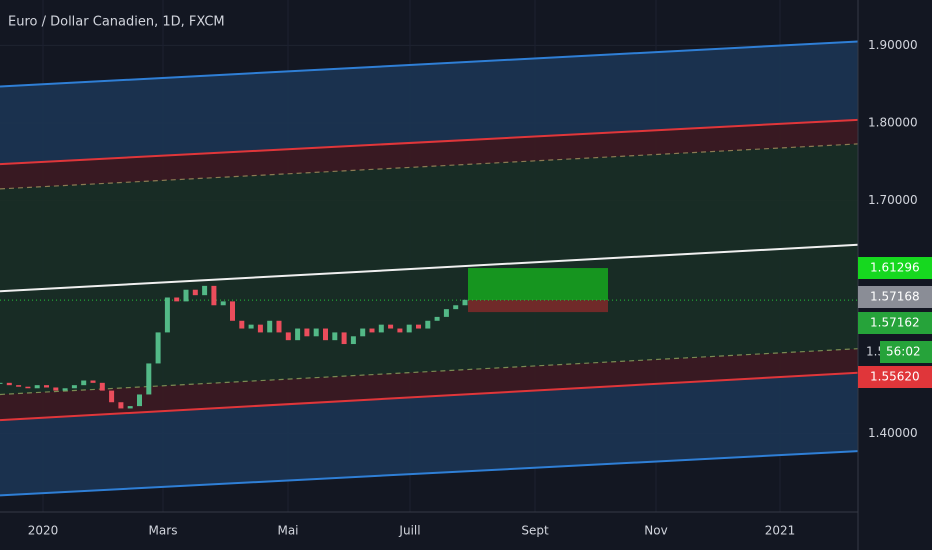 Image resolution: width=932 pixels, height=550 pixels. Describe the element at coordinates (163, 531) in the screenshot. I see `x-tick-label: Mars` at that location.